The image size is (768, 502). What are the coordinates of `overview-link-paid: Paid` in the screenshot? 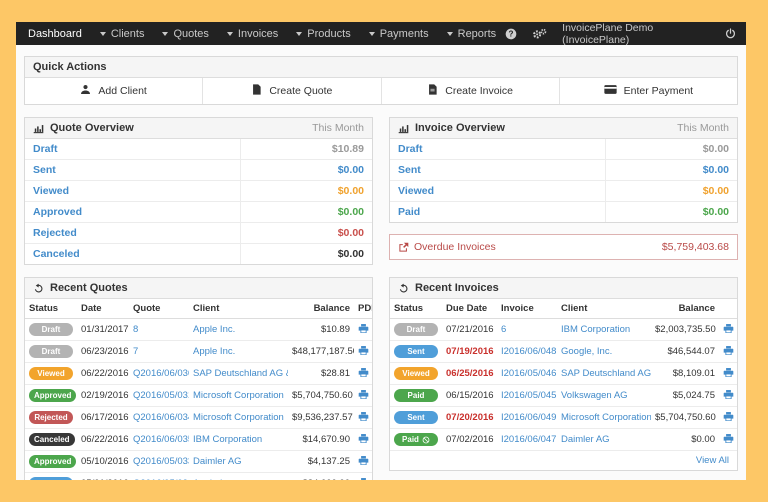 It's located at (409, 212).